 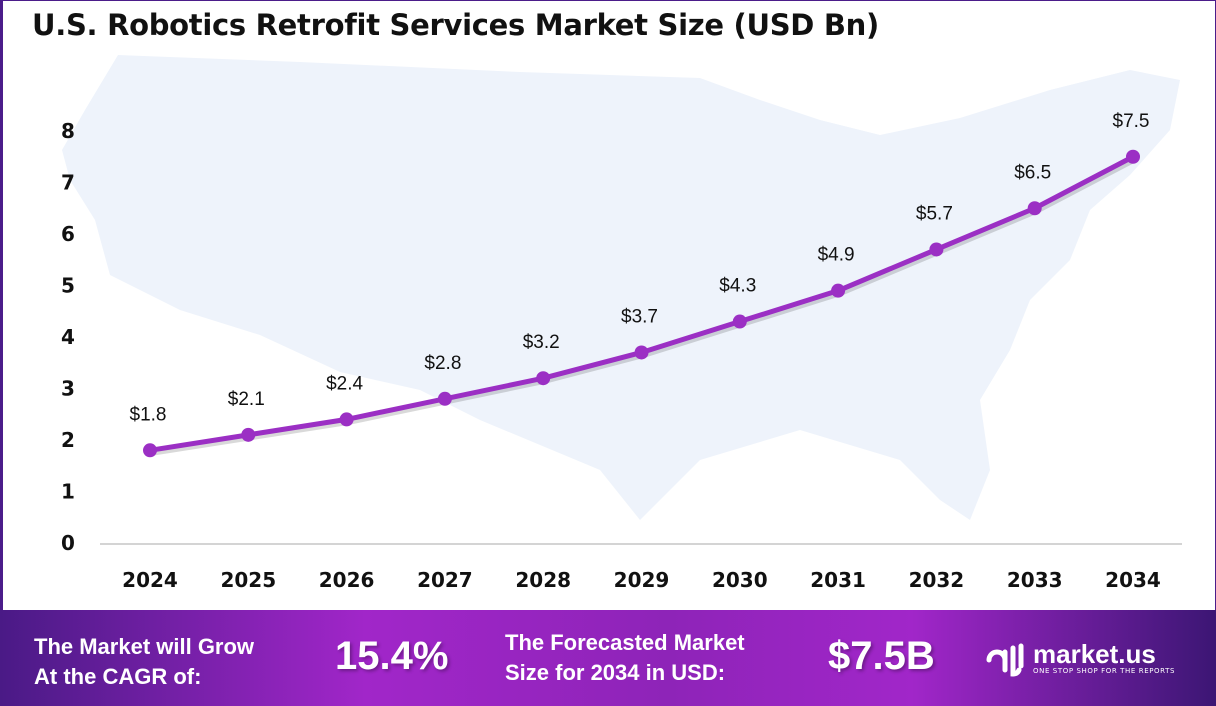 What do you see at coordinates (118, 676) in the screenshot?
I see `cagr-label-line2: At the CAGR of:` at bounding box center [118, 676].